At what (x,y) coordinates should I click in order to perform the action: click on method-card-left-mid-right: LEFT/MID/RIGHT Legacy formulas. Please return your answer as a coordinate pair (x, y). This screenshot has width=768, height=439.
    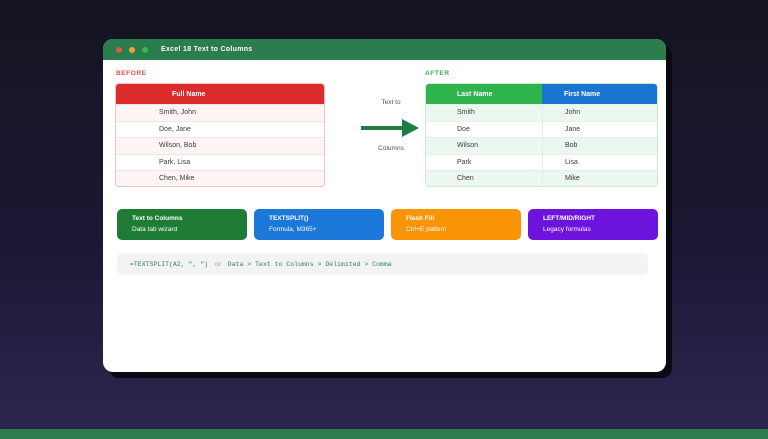
    Looking at the image, I should click on (593, 224).